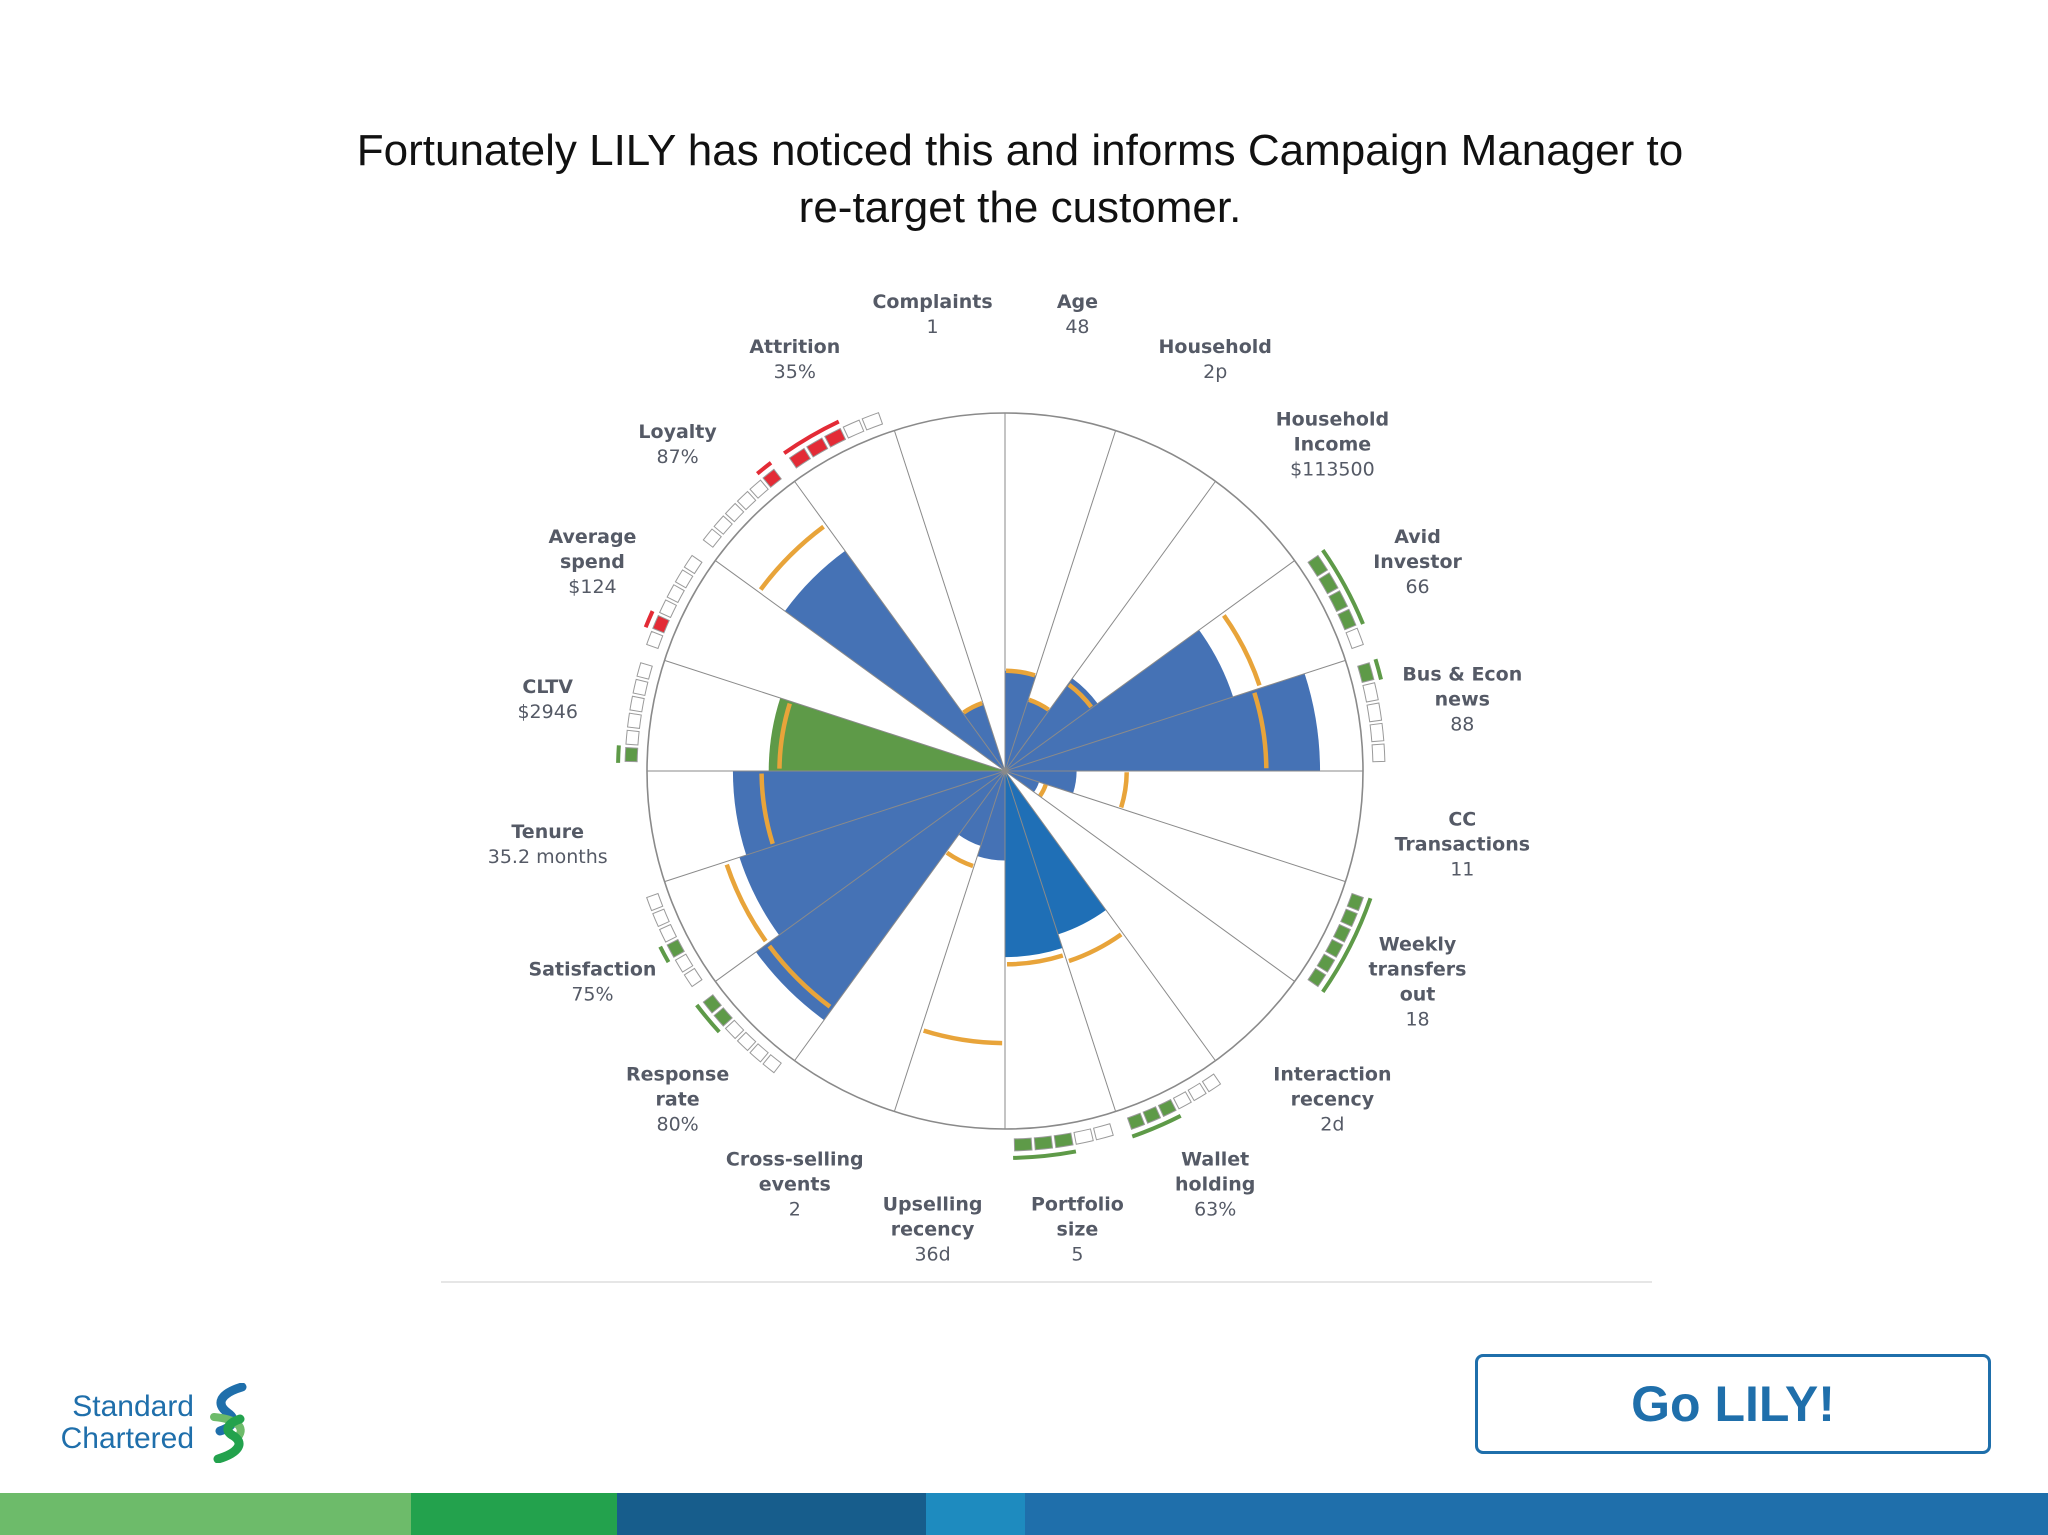 The width and height of the screenshot is (2048, 1535). What do you see at coordinates (1417, 562) in the screenshot?
I see `label-name-avid-investor: Investor` at bounding box center [1417, 562].